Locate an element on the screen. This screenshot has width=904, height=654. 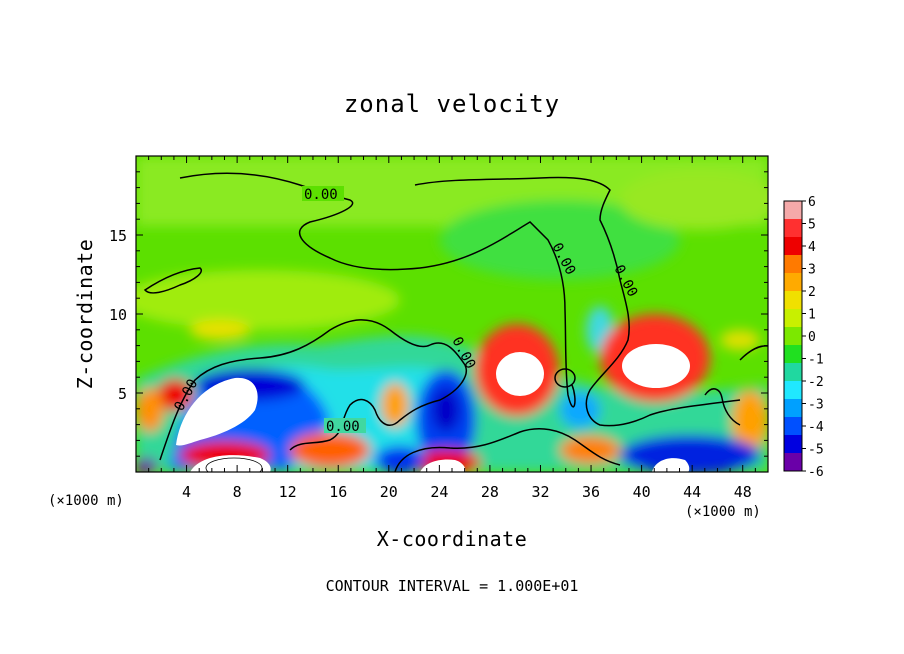
x-tick-label: 8 is located at coordinates (237, 492).